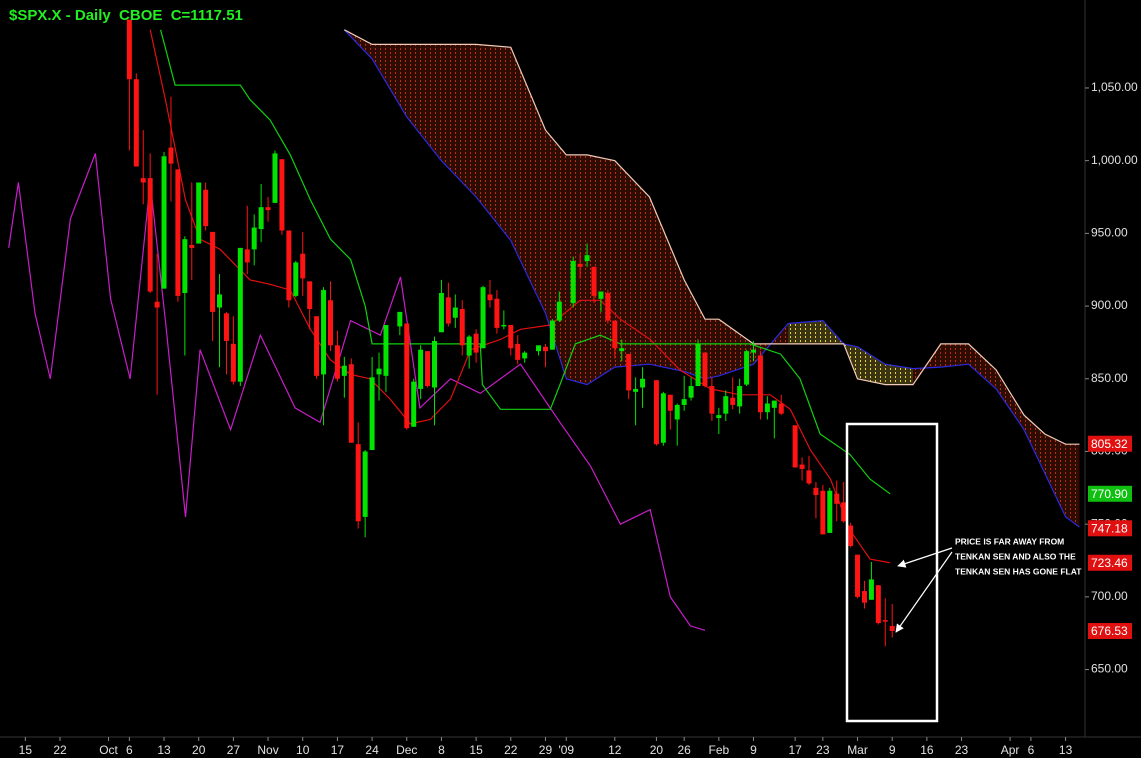  What do you see at coordinates (857, 750) in the screenshot?
I see `x-tick-label: Mar` at bounding box center [857, 750].